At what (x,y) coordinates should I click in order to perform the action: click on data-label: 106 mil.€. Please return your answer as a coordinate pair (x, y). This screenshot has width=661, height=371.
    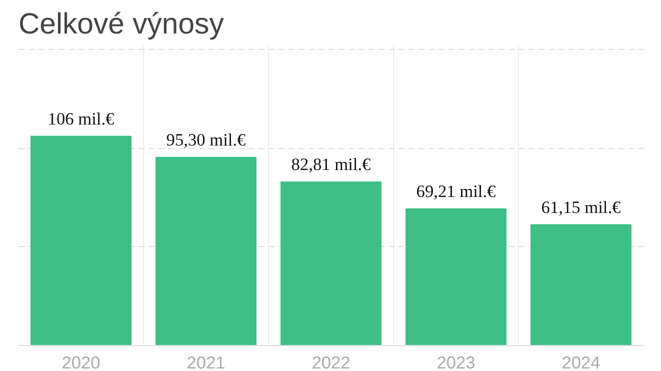
    Looking at the image, I should click on (81, 118).